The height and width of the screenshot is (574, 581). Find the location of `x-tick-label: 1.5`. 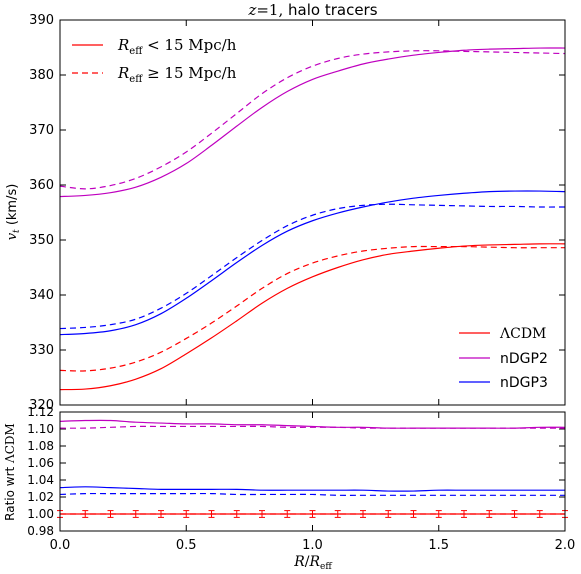

x-tick-label: 1.5 is located at coordinates (438, 545).